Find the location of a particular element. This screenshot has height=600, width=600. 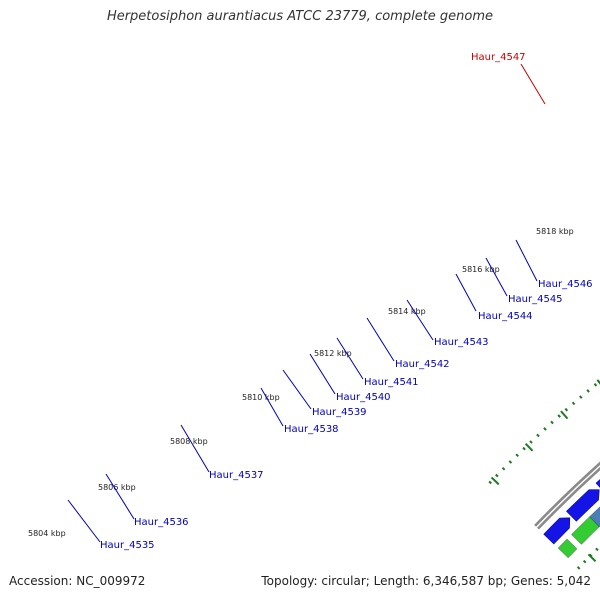

gene-label: Haur_4547 is located at coordinates (498, 57).